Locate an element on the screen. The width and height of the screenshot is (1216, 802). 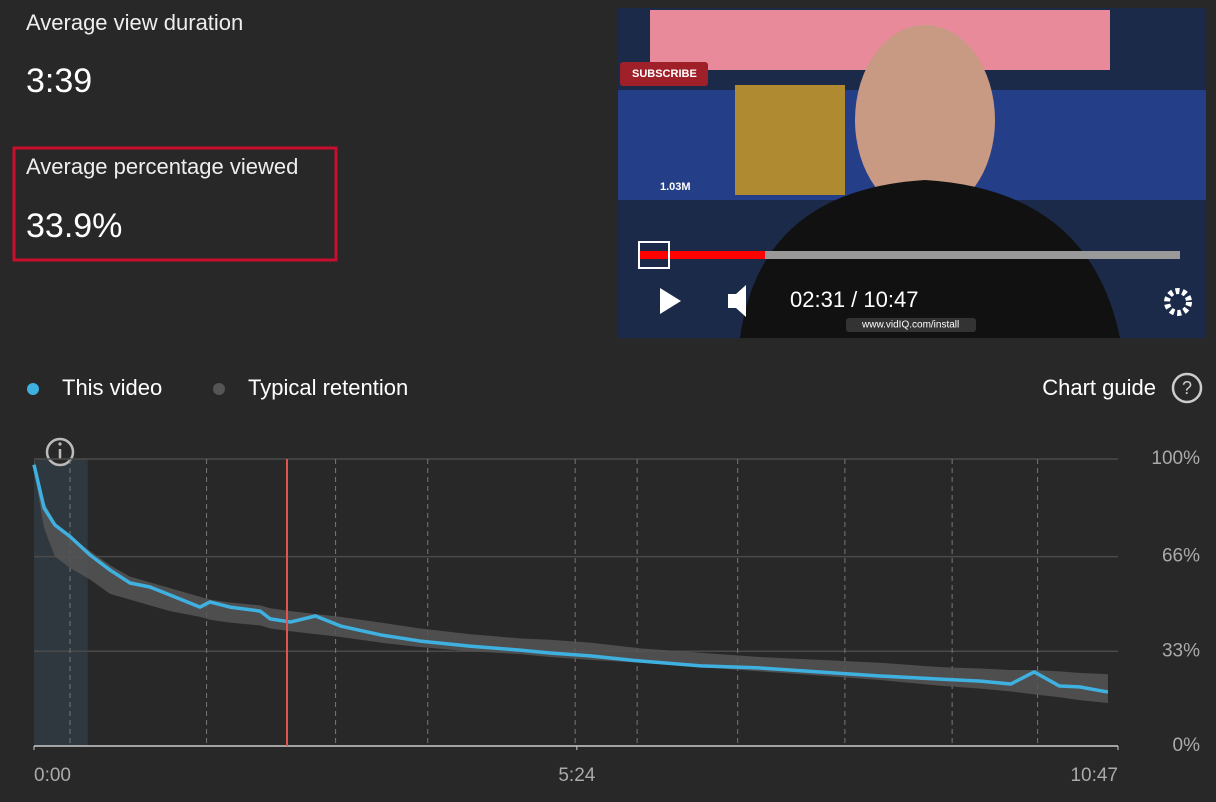
overlay-text: SUBSCRIBE is located at coordinates (664, 74).